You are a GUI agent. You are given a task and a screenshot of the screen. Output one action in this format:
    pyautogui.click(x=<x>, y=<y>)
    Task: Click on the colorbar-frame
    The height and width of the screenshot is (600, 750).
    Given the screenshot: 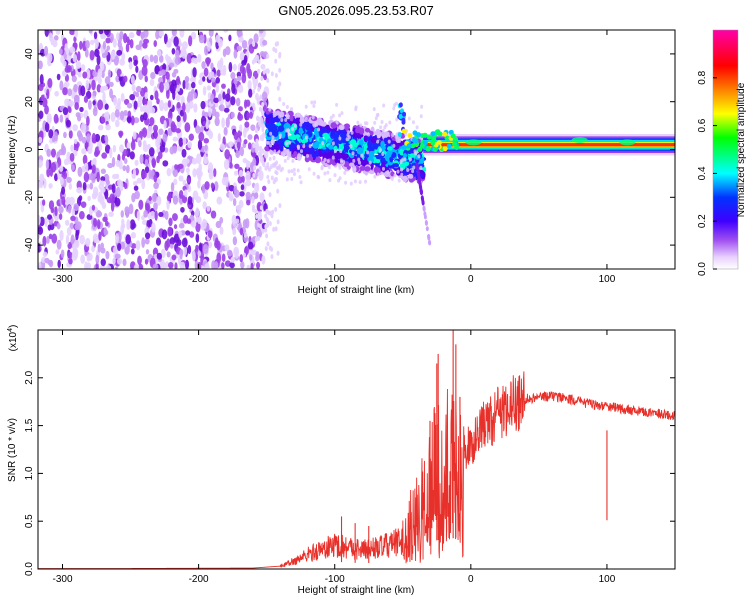 What is the action you would take?
    pyautogui.click(x=725, y=149)
    